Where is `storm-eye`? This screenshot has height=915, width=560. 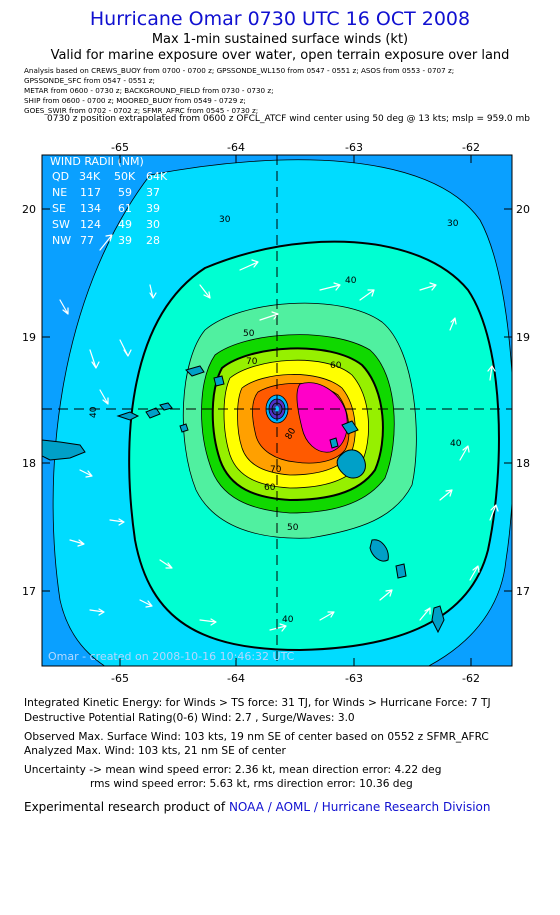
storm-eye is located at coordinates (277, 409).